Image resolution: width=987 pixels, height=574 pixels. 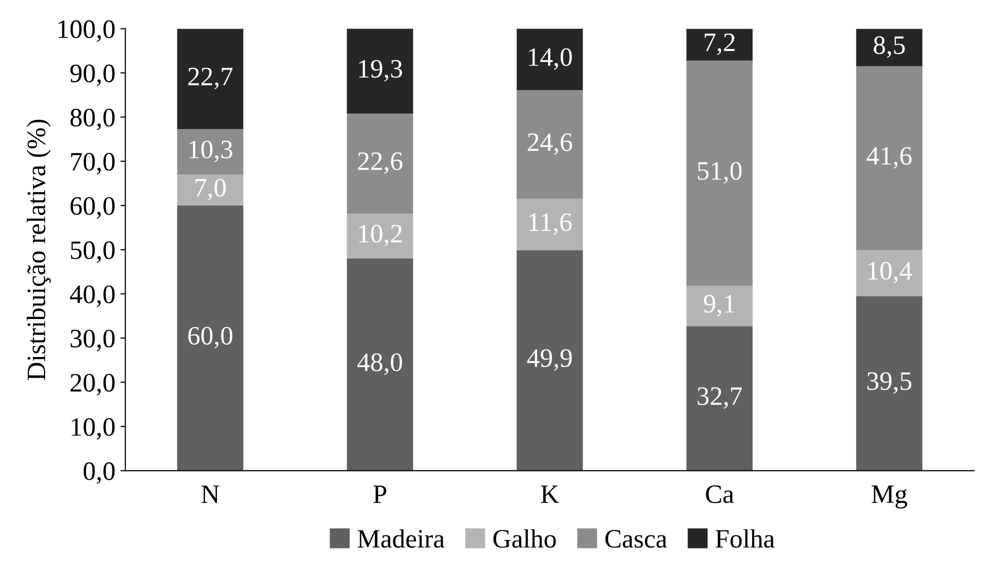 I want to click on data-label: 8,5, so click(x=889, y=47).